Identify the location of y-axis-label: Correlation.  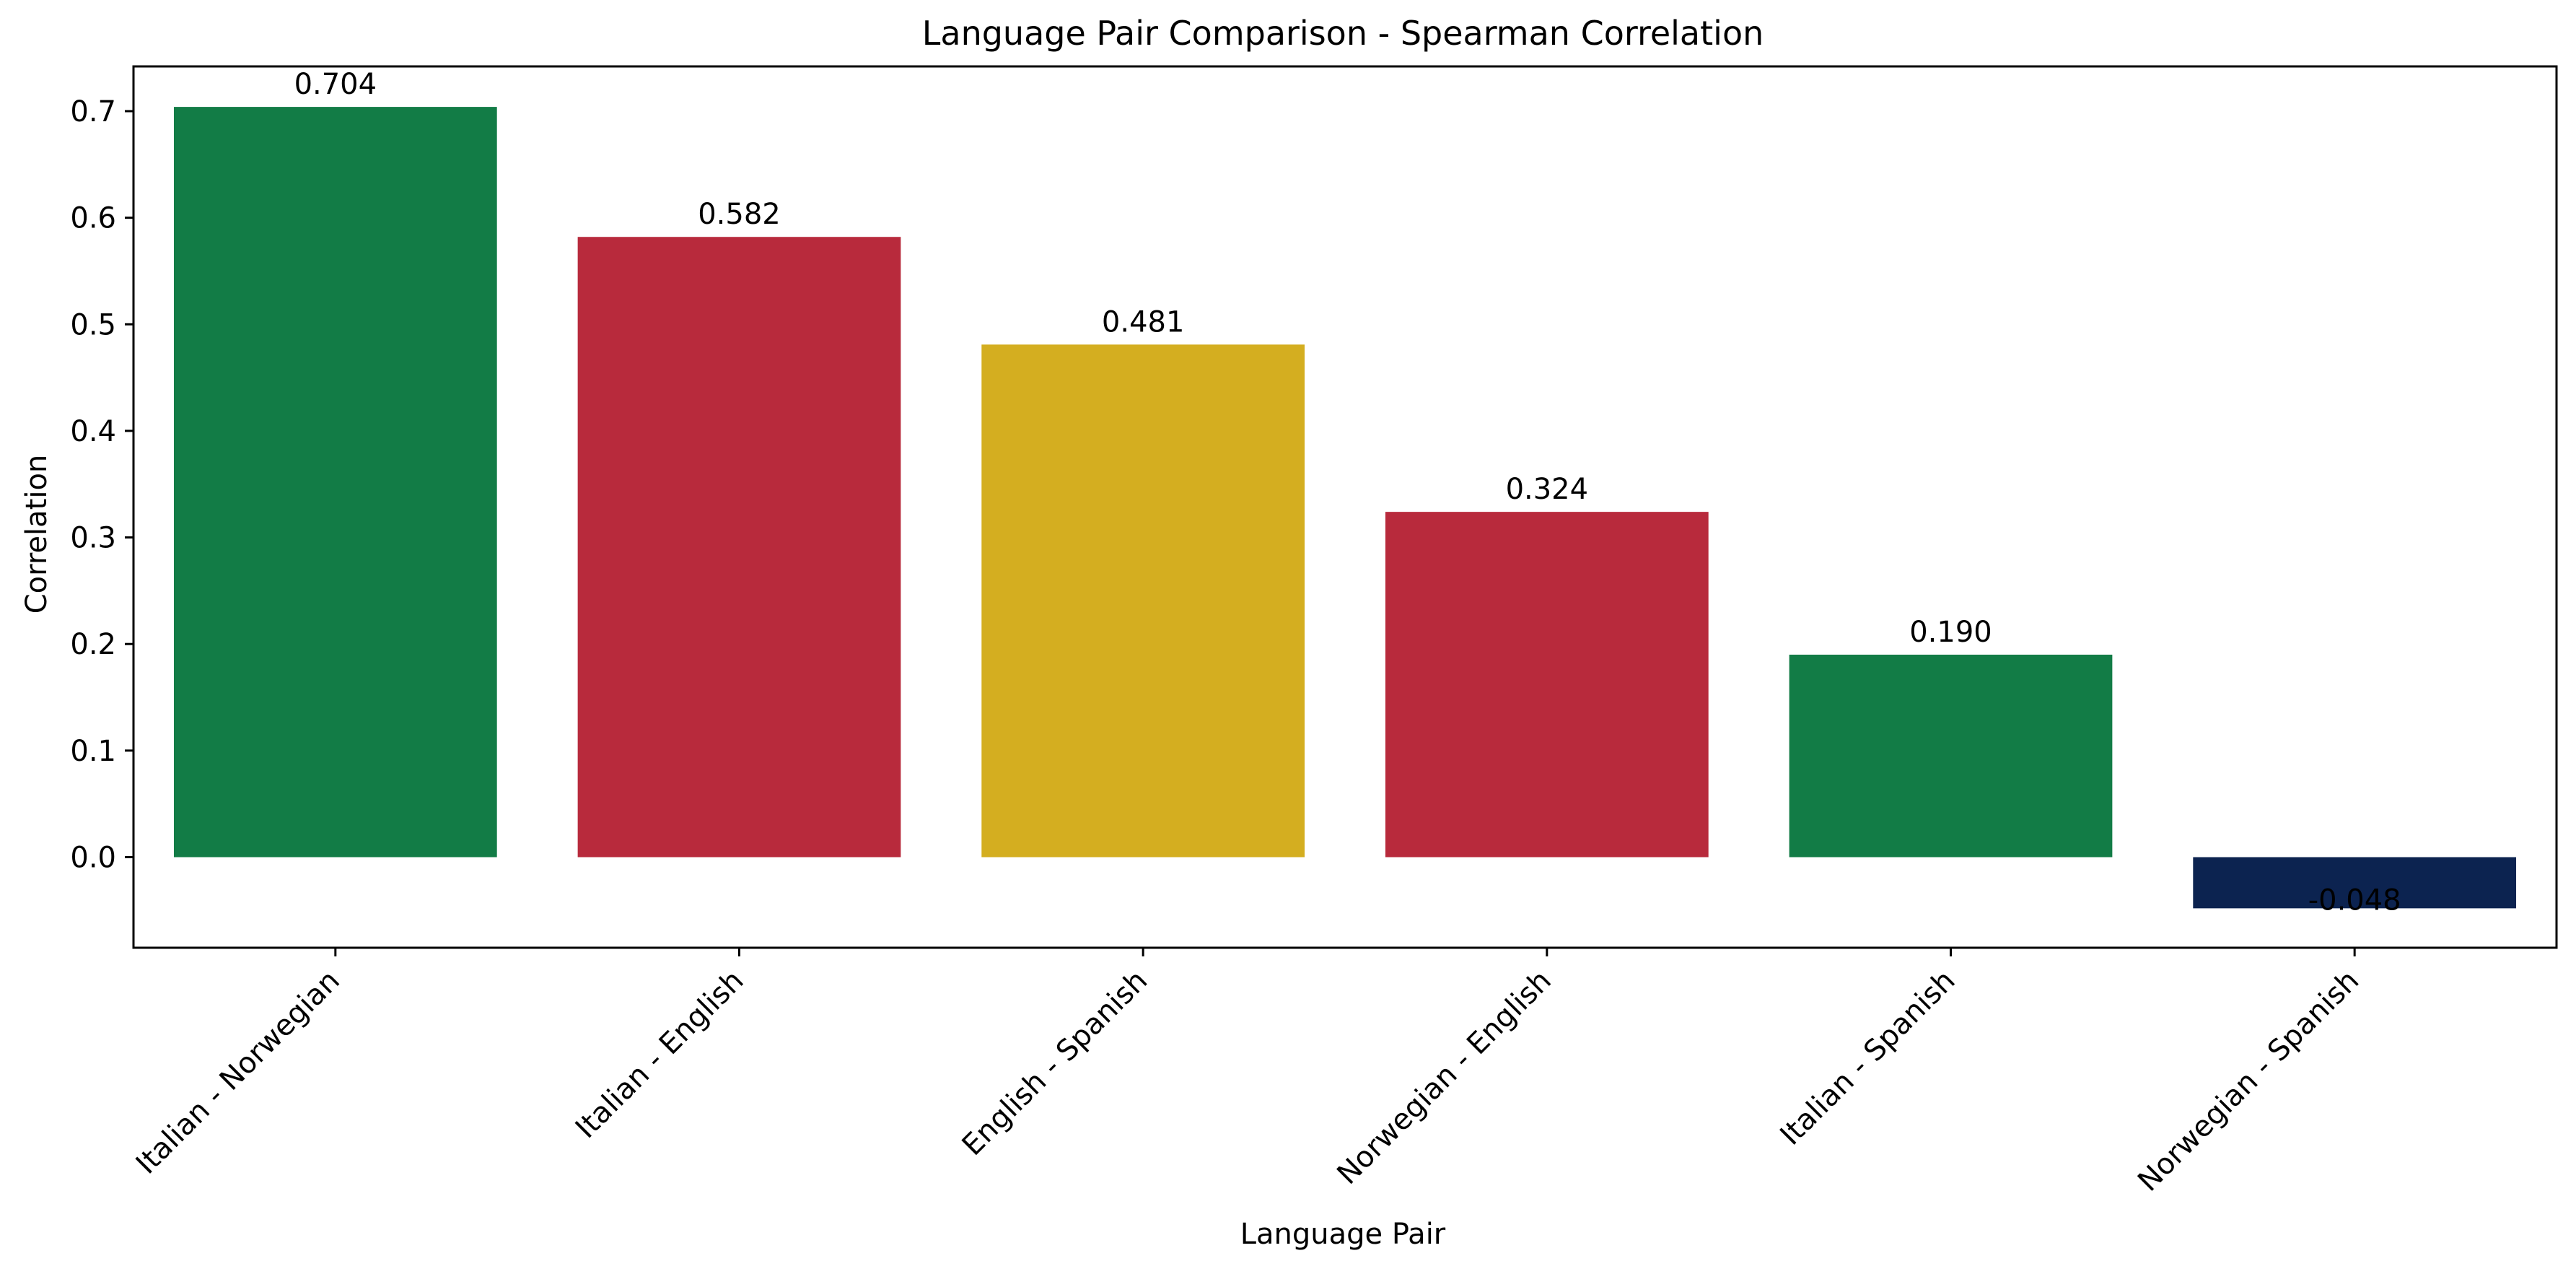
(36, 534).